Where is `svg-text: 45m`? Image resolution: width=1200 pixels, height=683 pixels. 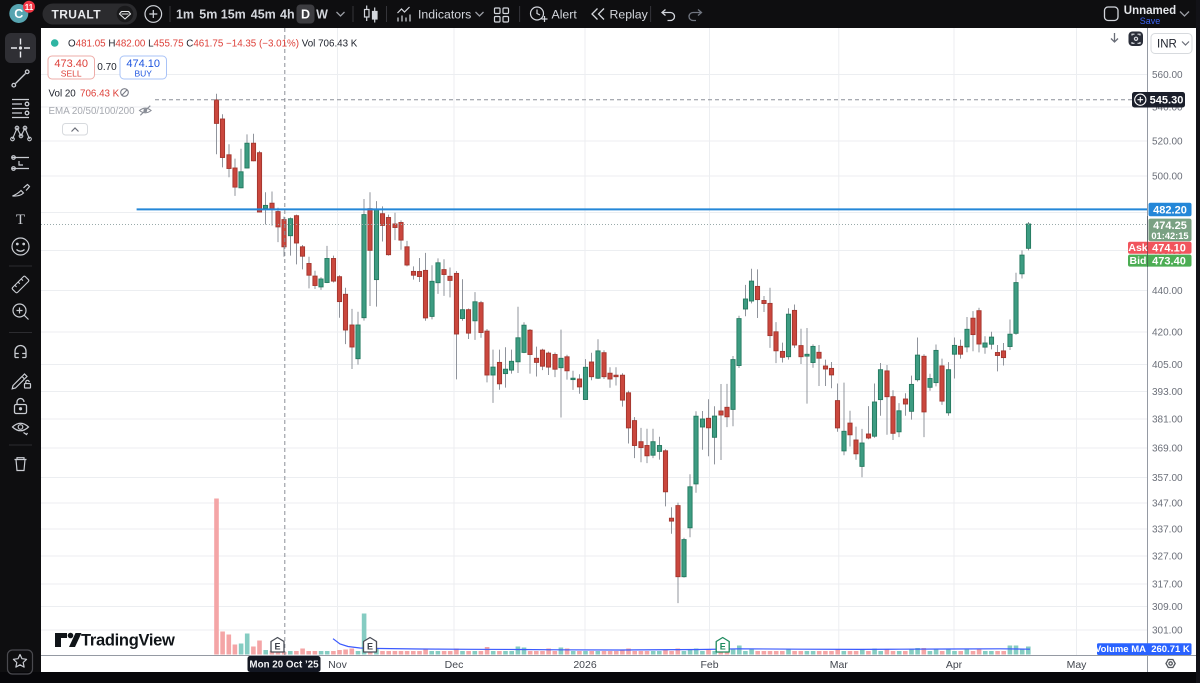 svg-text: 45m is located at coordinates (263, 15).